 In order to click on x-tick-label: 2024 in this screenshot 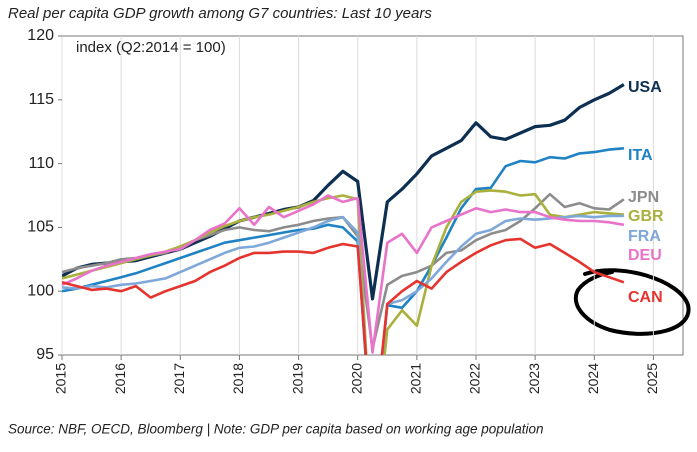, I will do `click(593, 378)`.